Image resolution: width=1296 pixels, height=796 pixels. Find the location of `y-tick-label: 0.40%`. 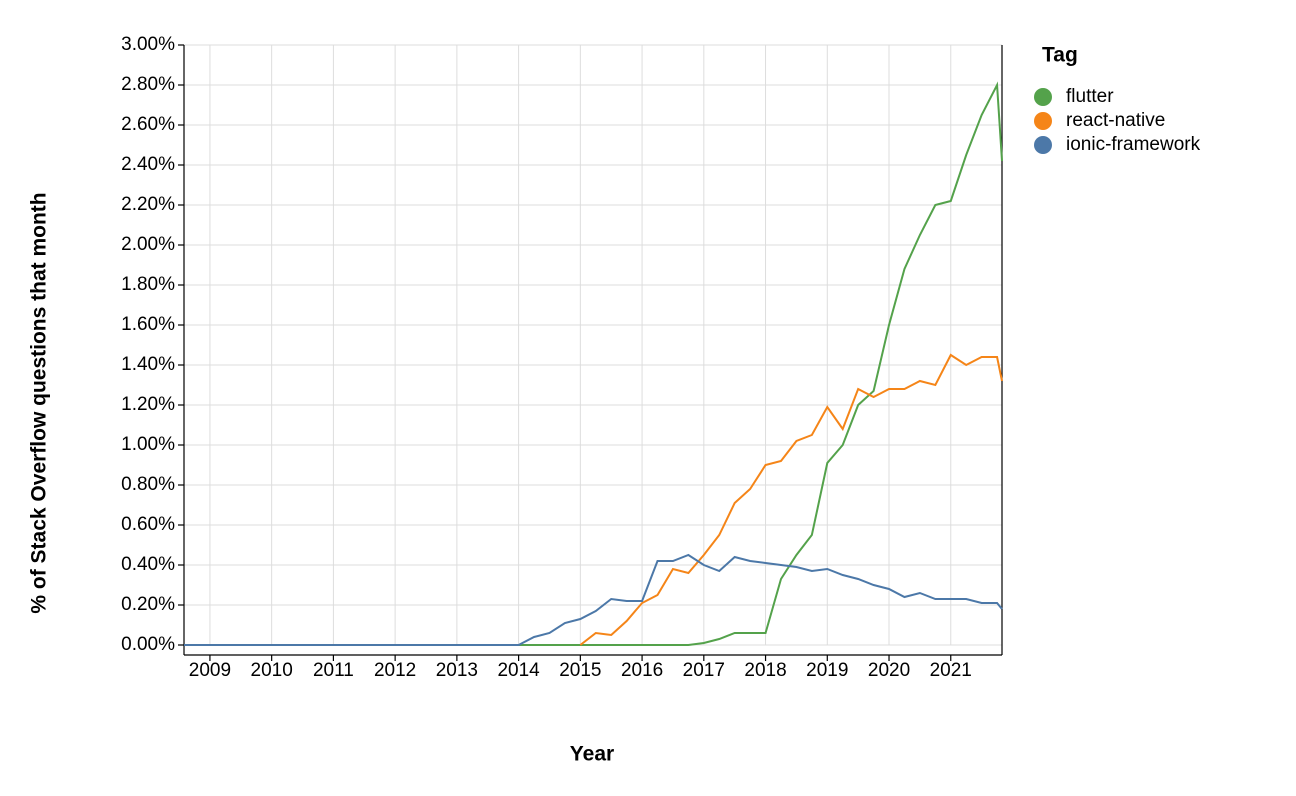

y-tick-label: 0.40% is located at coordinates (148, 564).